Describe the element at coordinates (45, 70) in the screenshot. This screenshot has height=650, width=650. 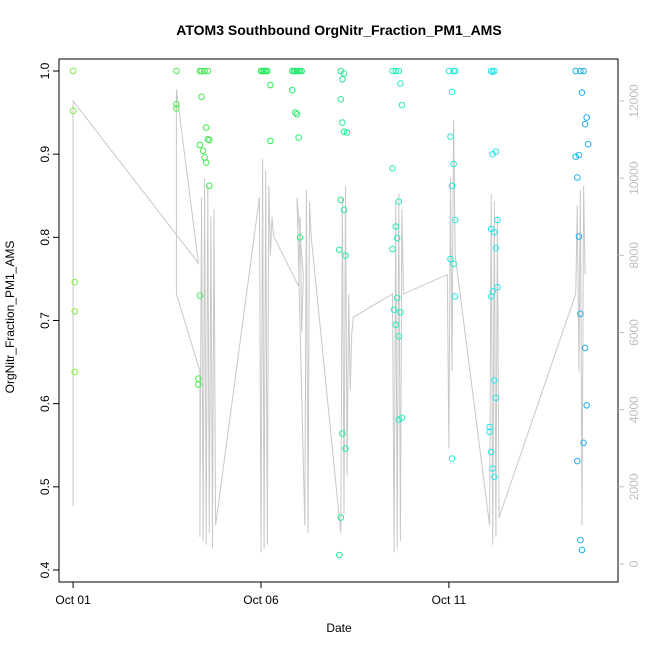
I see `y-tick-label: 1.0` at that location.